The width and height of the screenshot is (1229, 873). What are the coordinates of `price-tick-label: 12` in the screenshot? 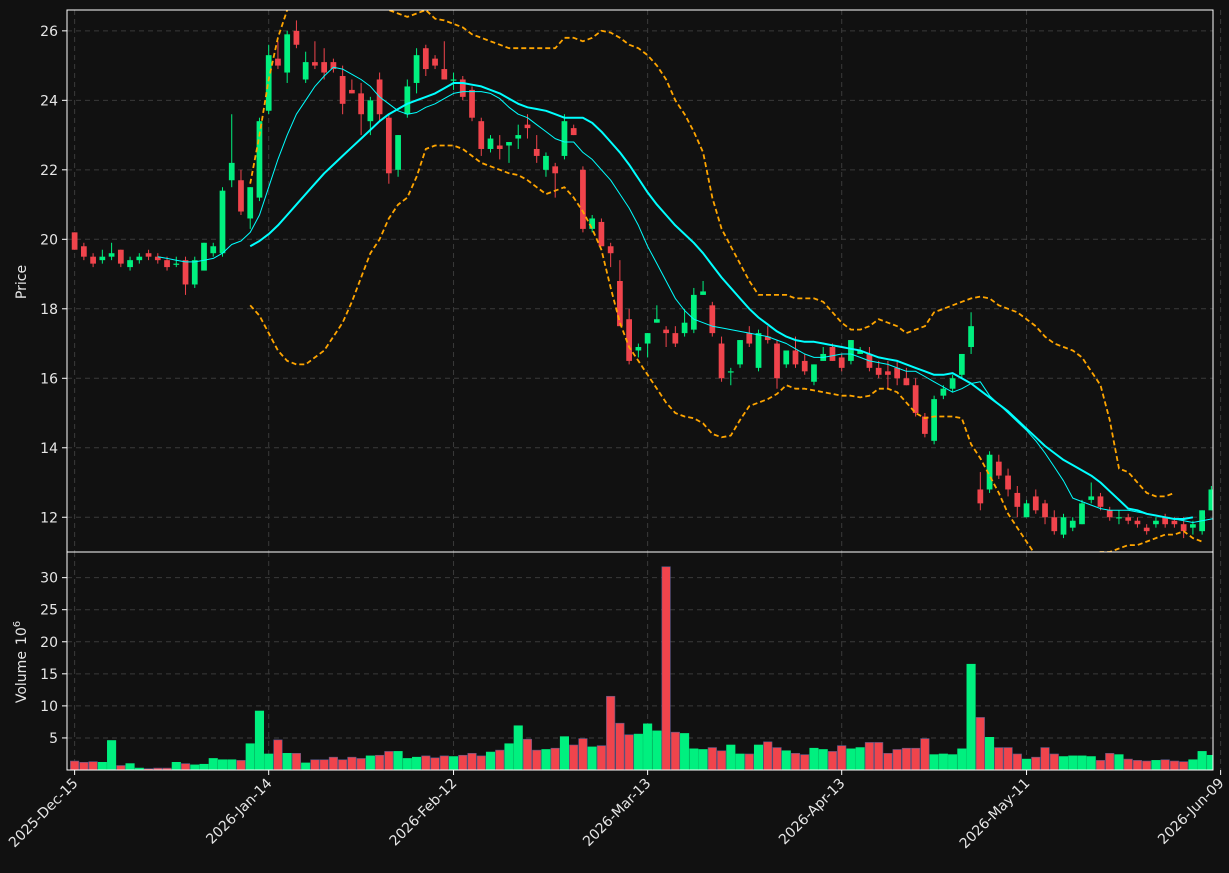 It's located at (49, 518).